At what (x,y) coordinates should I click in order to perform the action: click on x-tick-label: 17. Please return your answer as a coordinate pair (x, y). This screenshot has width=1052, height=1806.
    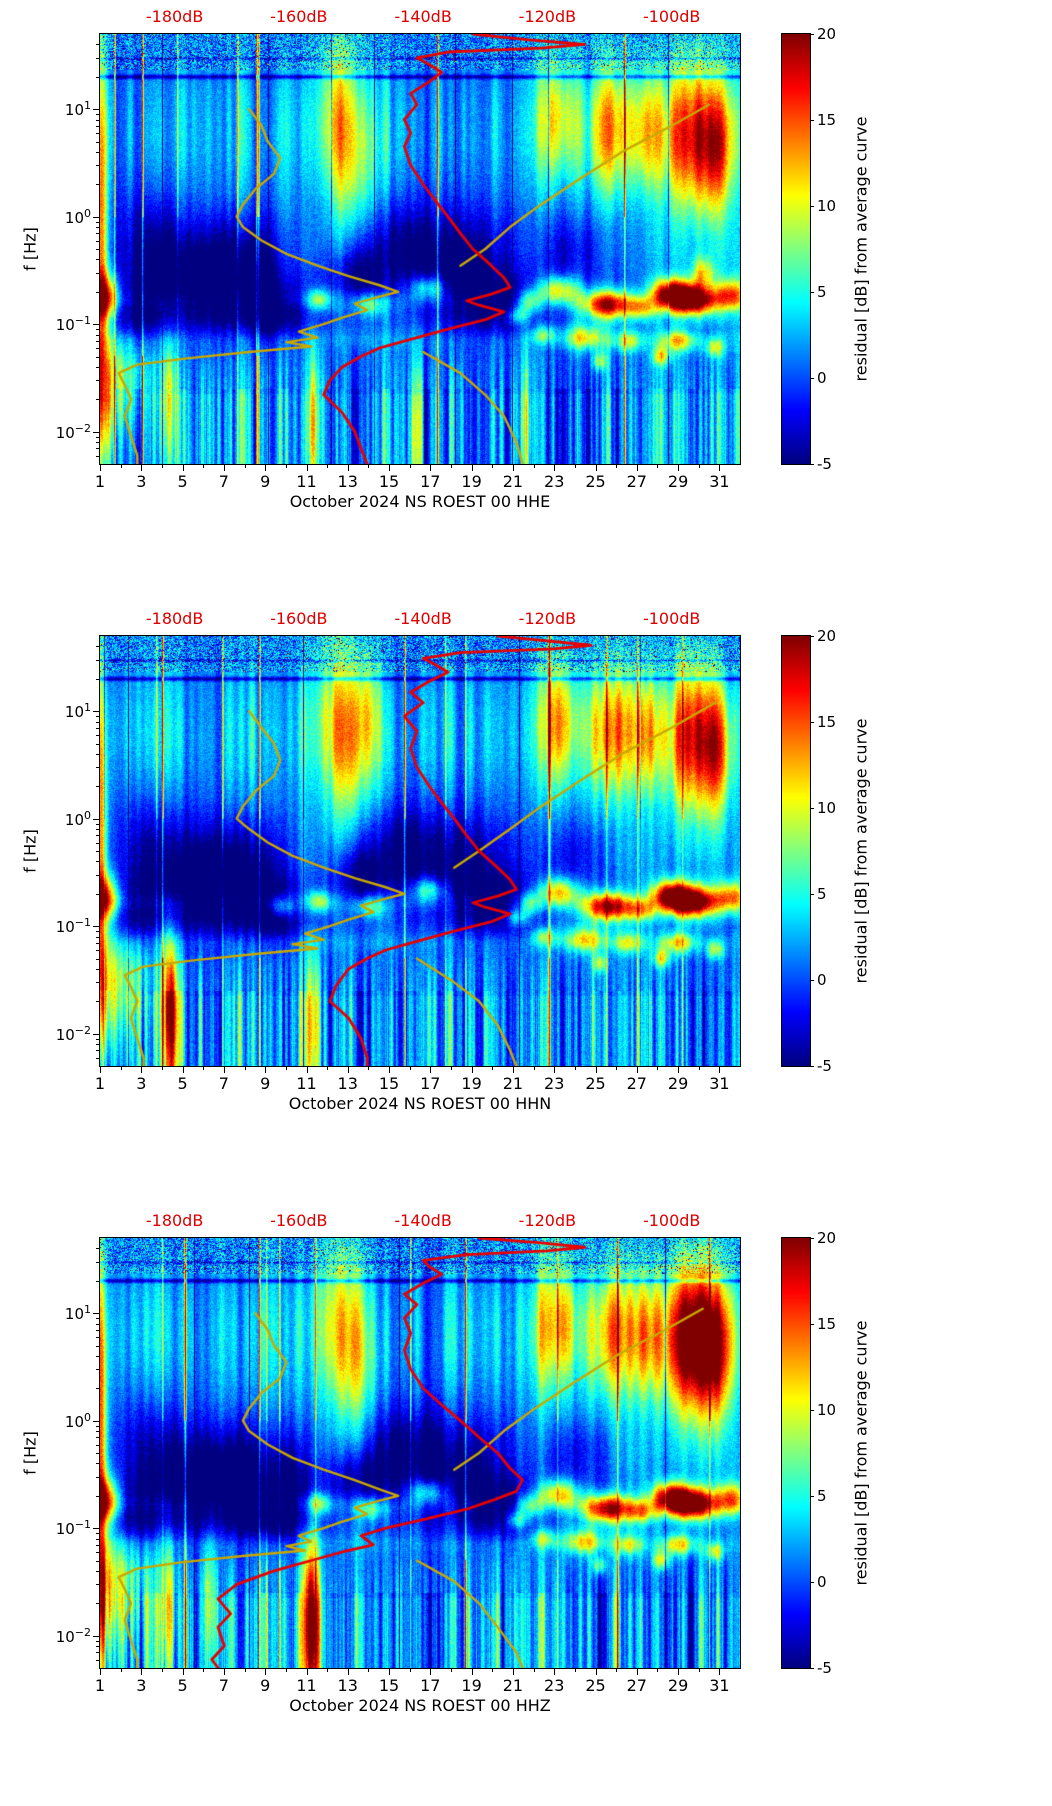
    Looking at the image, I should click on (430, 481).